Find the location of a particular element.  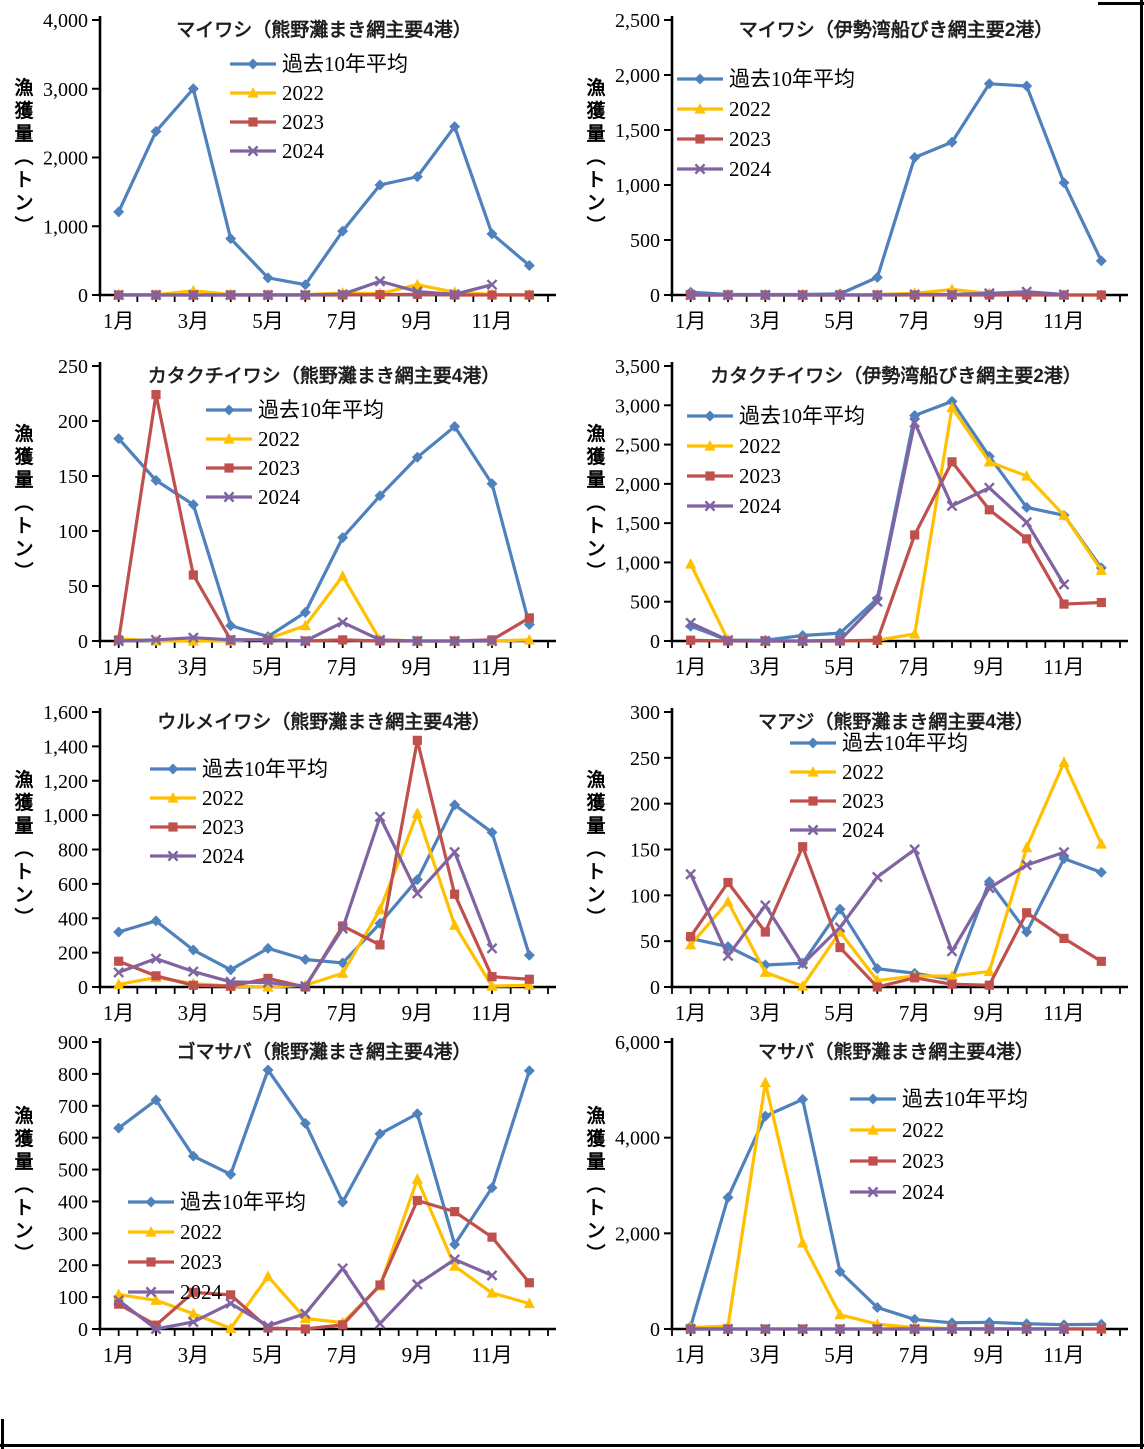

x-tick-label: 1月 is located at coordinates (119, 1013).